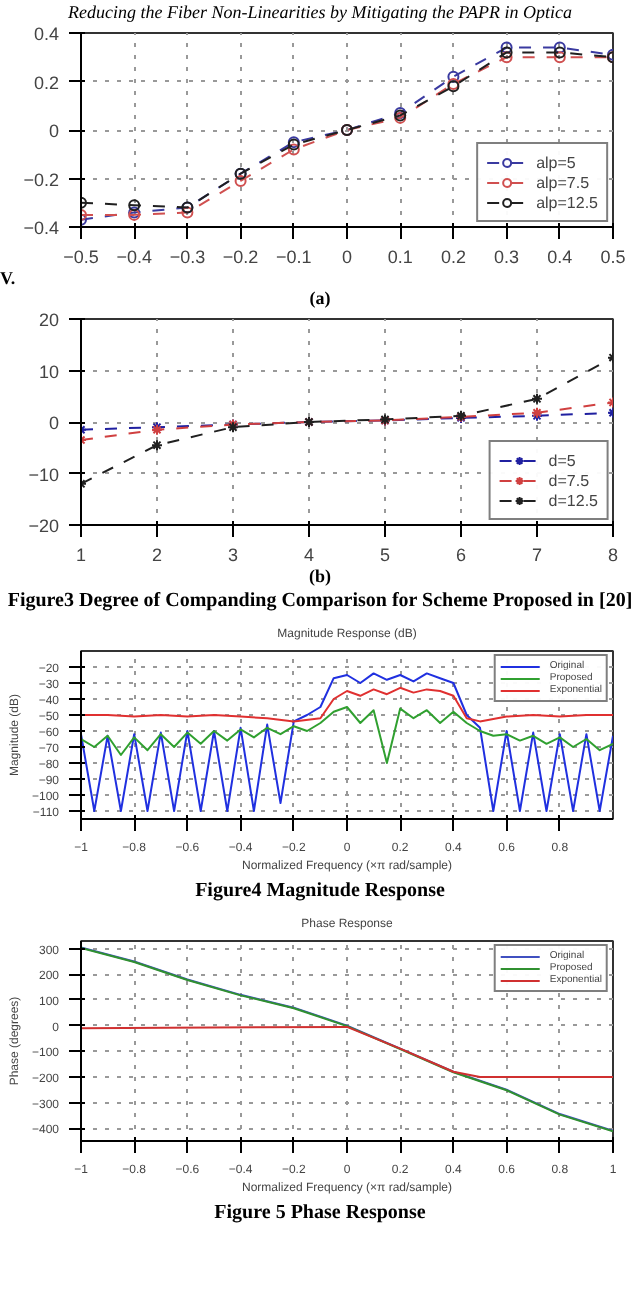 The width and height of the screenshot is (640, 1294). Describe the element at coordinates (320, 299) in the screenshot. I see `text: (a)` at that location.